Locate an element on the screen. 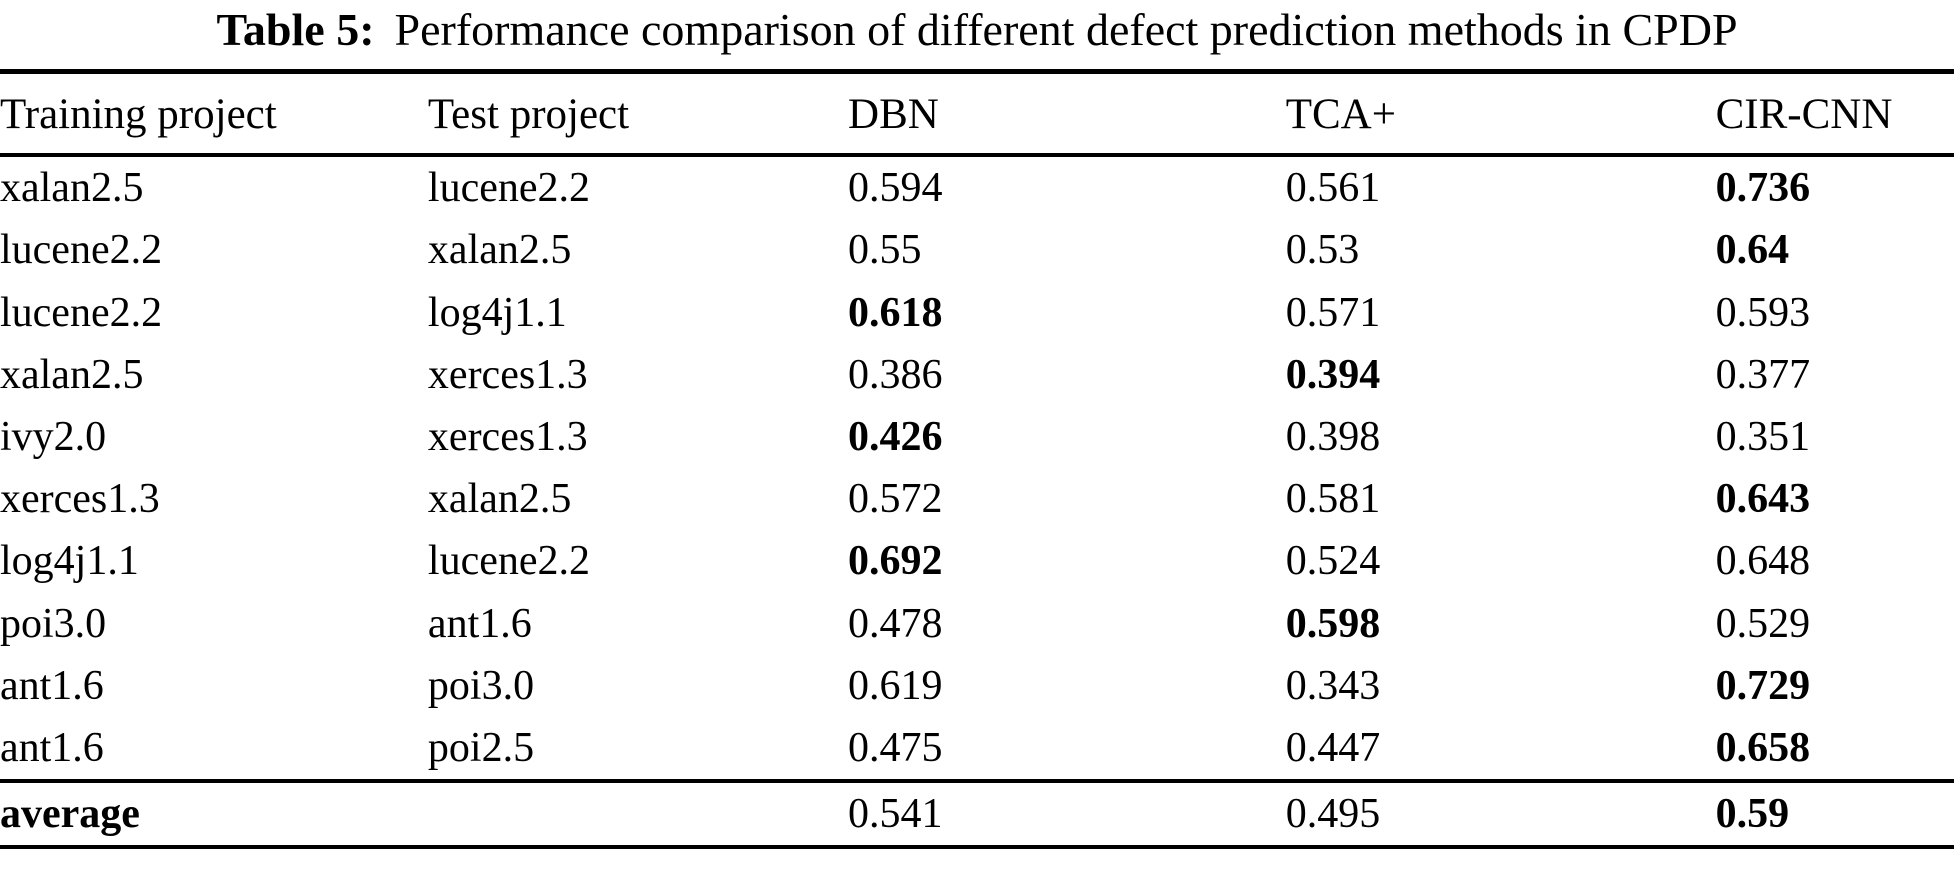  cell-tca: 0.398 is located at coordinates (1333, 437).